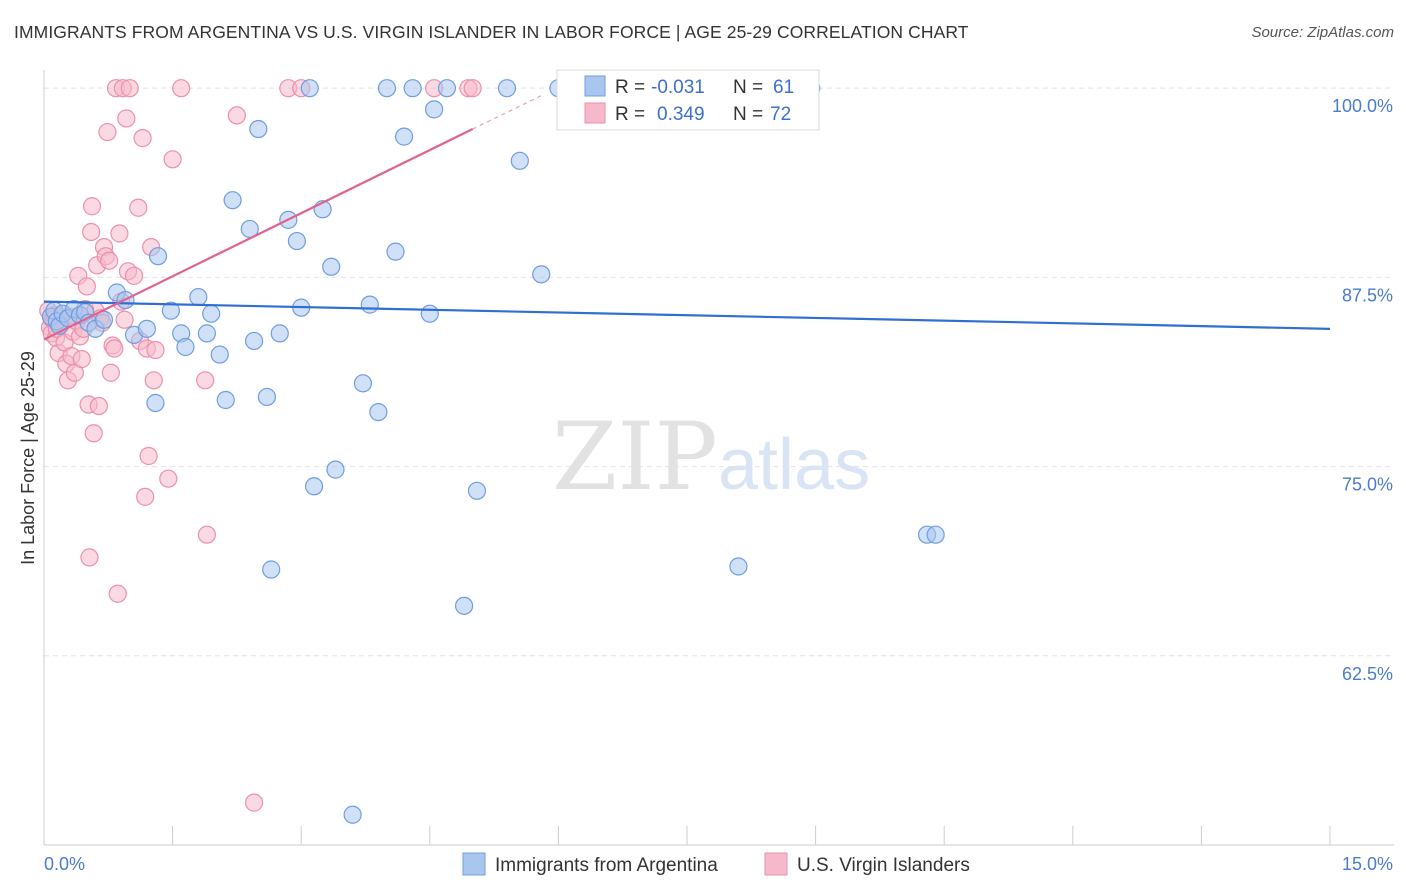  What do you see at coordinates (780, 114) in the screenshot?
I see `legend-n-value-2: 72` at bounding box center [780, 114].